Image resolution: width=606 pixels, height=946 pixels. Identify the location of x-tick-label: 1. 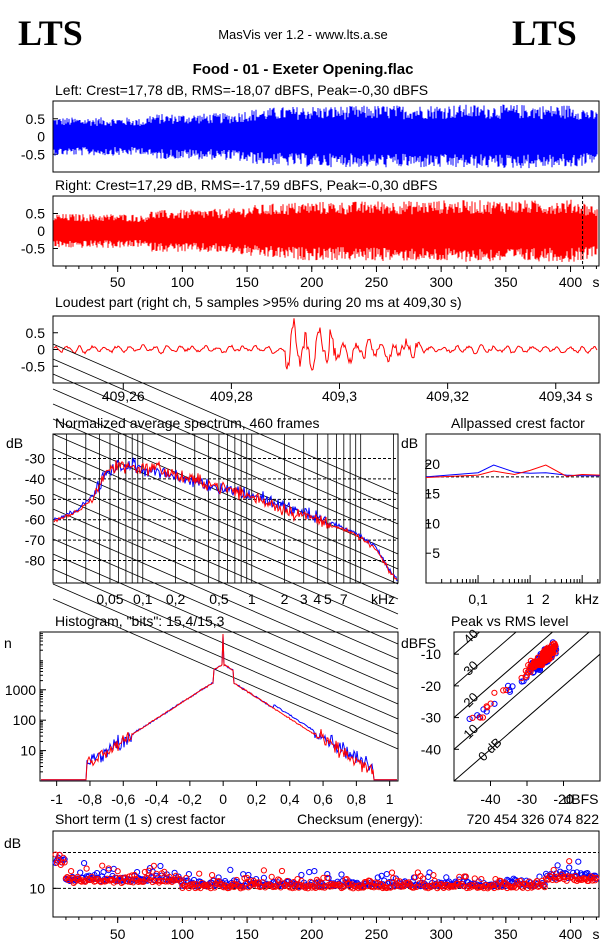
(252, 599).